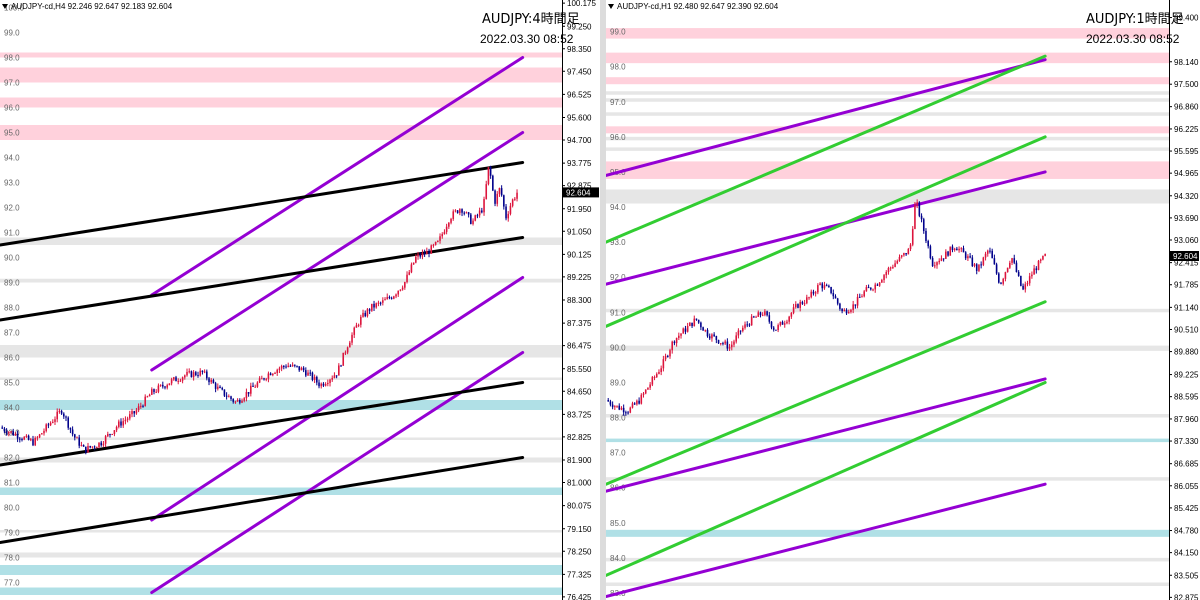  I want to click on h1-left-price-label: 85.0, so click(618, 523).